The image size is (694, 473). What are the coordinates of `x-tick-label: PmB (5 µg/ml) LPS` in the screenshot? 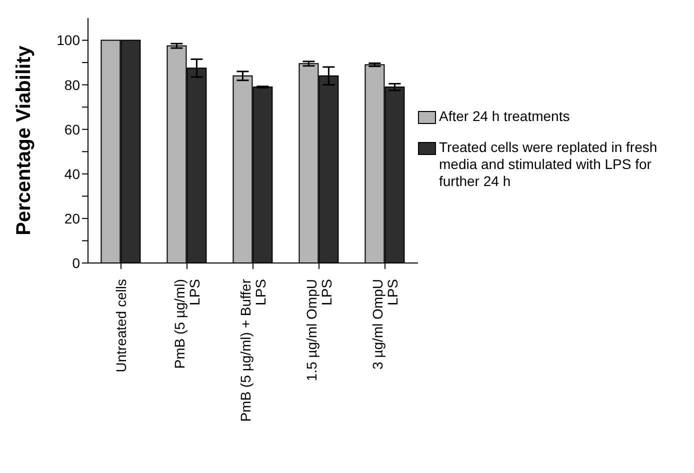 It's located at (187, 324).